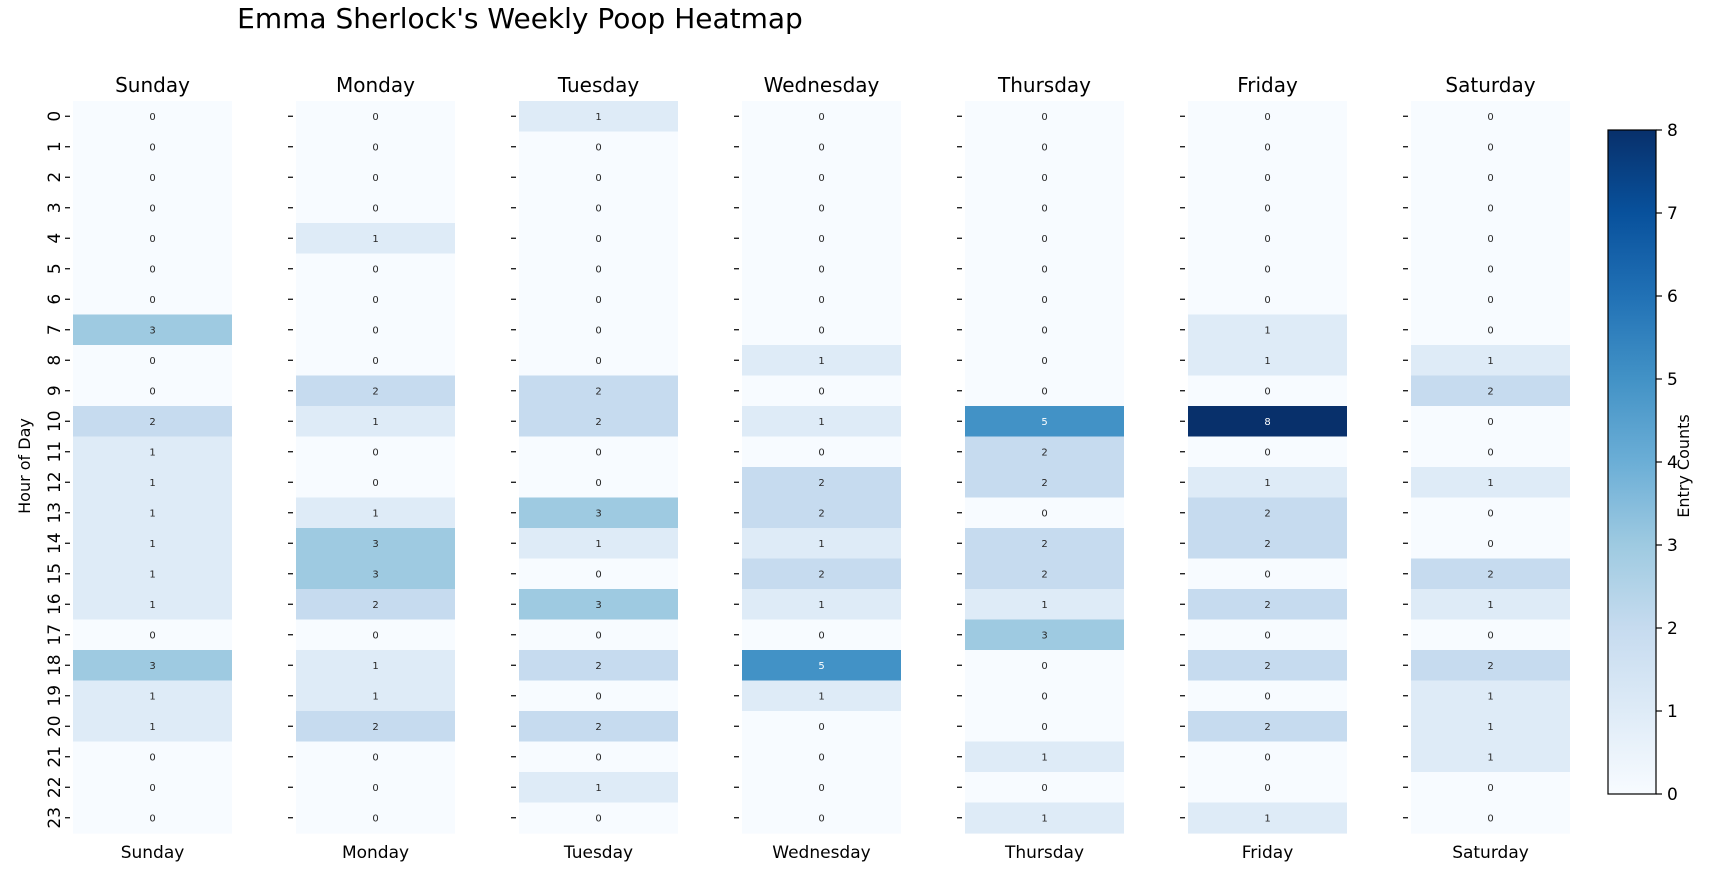  What do you see at coordinates (375, 85) in the screenshot?
I see `day-panel-title: Monday` at bounding box center [375, 85].